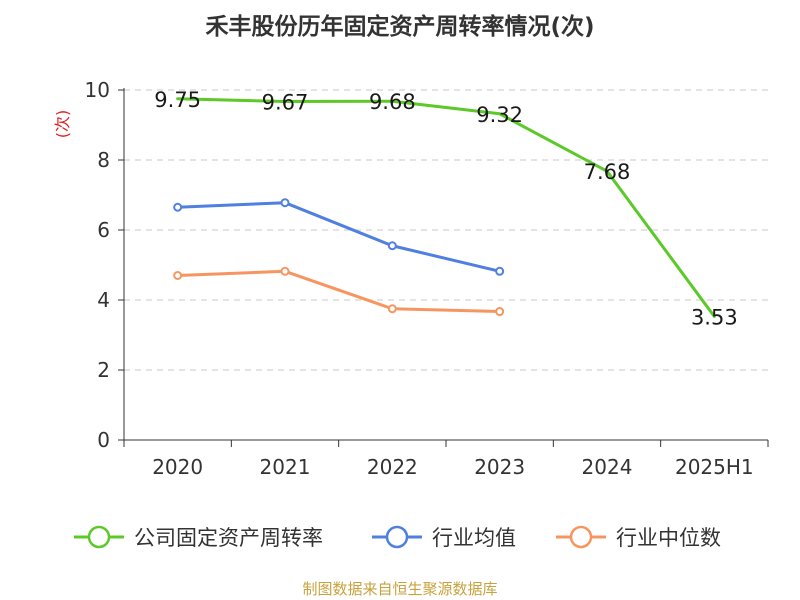  What do you see at coordinates (474, 538) in the screenshot?
I see `legend-label: 行业均值` at bounding box center [474, 538].